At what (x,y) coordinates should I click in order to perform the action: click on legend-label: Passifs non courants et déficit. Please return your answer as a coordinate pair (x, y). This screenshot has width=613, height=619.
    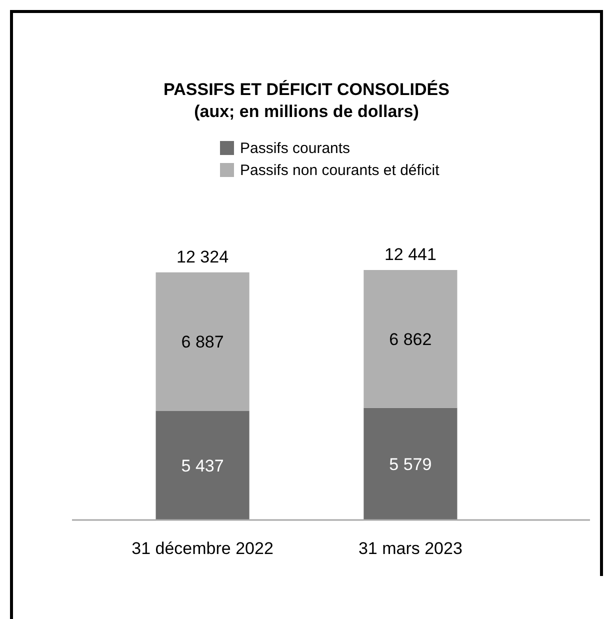
    Looking at the image, I should click on (340, 170).